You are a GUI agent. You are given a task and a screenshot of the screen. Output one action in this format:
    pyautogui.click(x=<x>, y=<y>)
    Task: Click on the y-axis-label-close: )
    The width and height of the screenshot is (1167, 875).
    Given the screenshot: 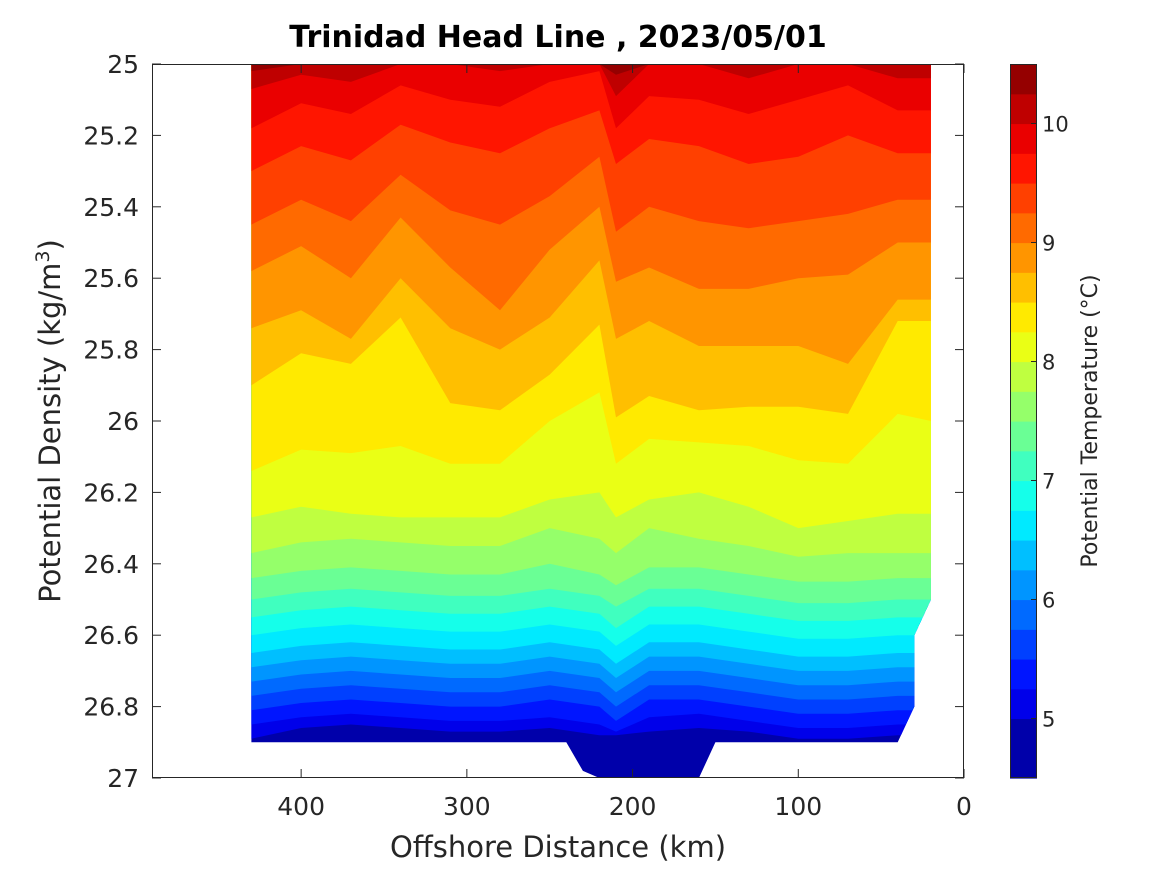 What is the action you would take?
    pyautogui.click(x=50, y=244)
    